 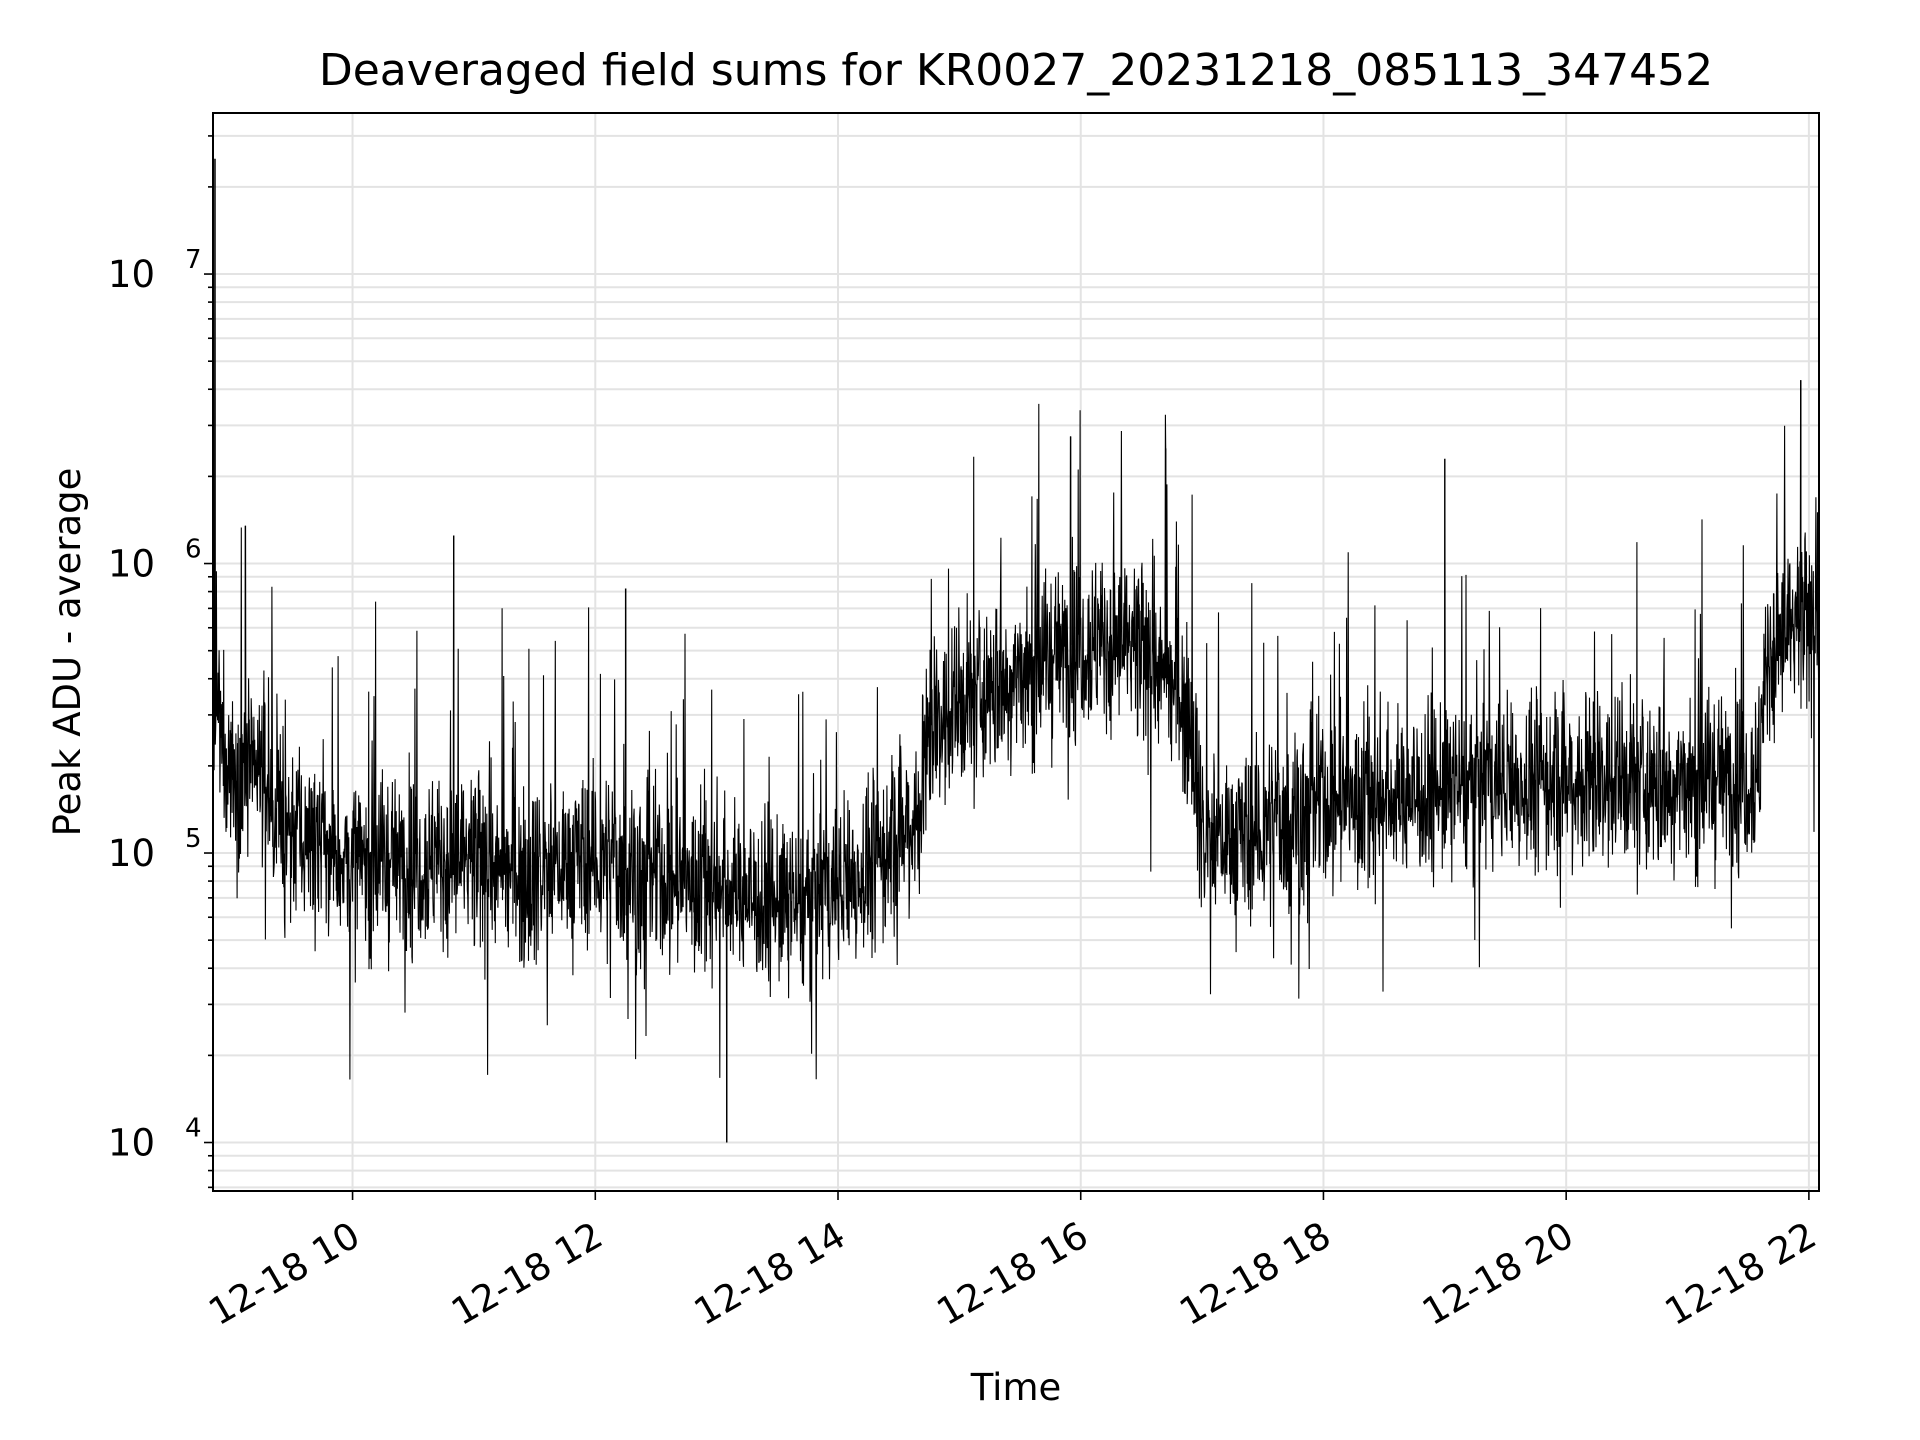 What do you see at coordinates (1016, 1387) in the screenshot?
I see `x-axis-label: Time` at bounding box center [1016, 1387].